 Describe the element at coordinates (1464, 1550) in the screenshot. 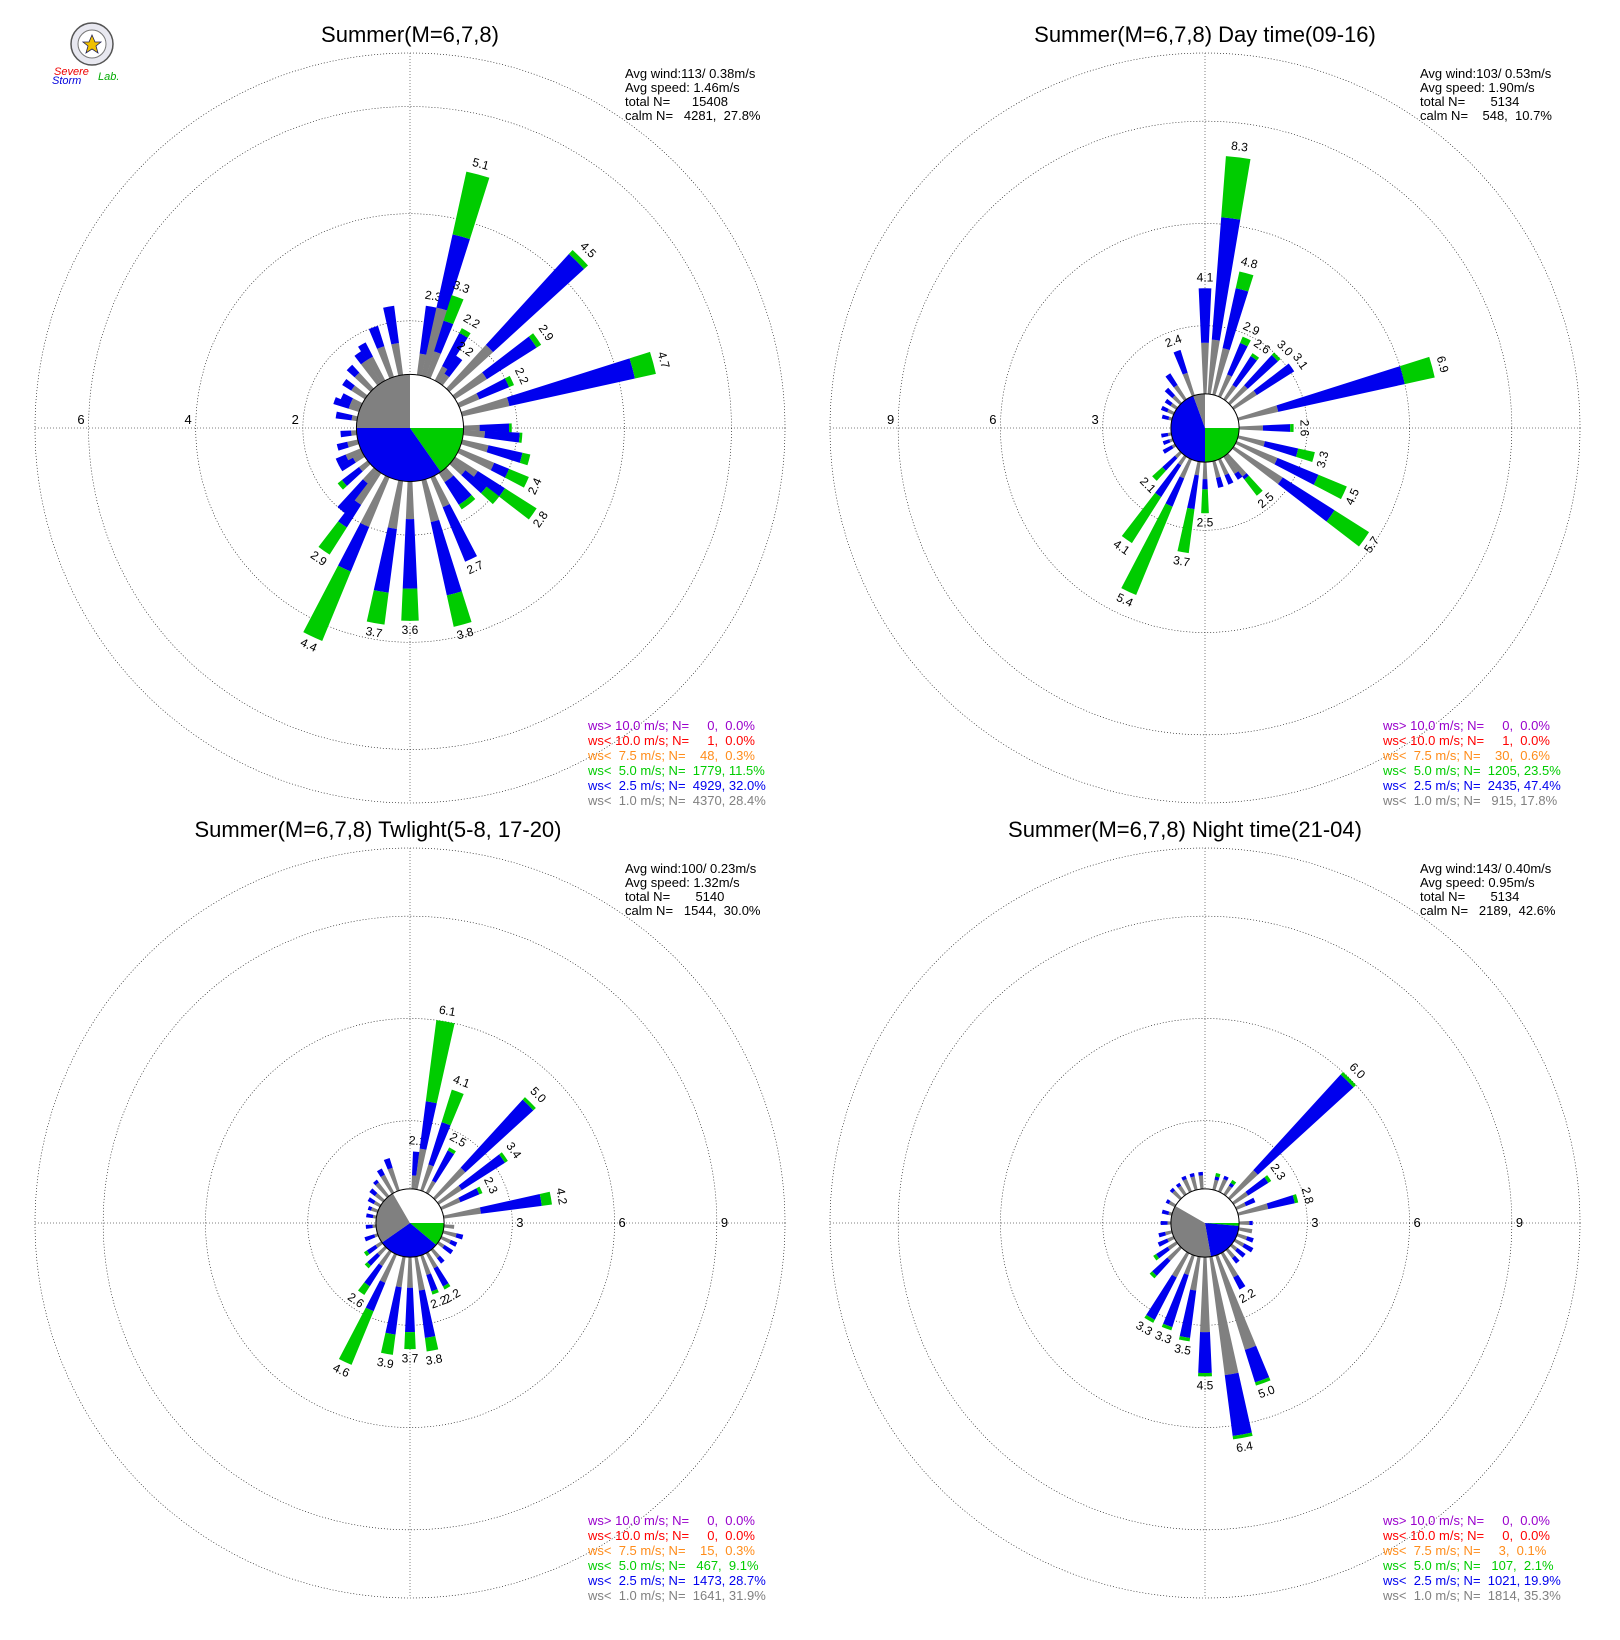

I see `legend-entry: ws< 7.5 m/s; N= 3, 0.1%` at that location.